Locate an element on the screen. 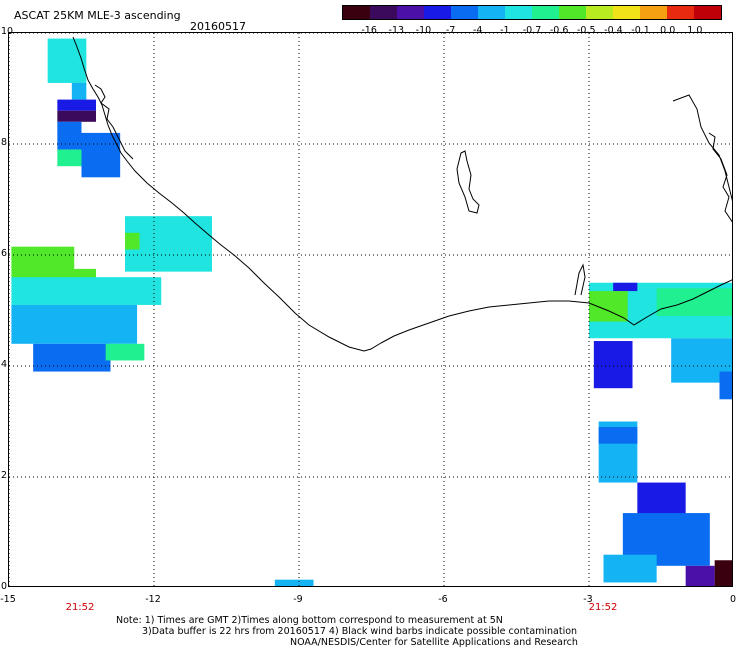 Image resolution: width=740 pixels, height=650 pixels. x-tick-label: -9 is located at coordinates (298, 599).